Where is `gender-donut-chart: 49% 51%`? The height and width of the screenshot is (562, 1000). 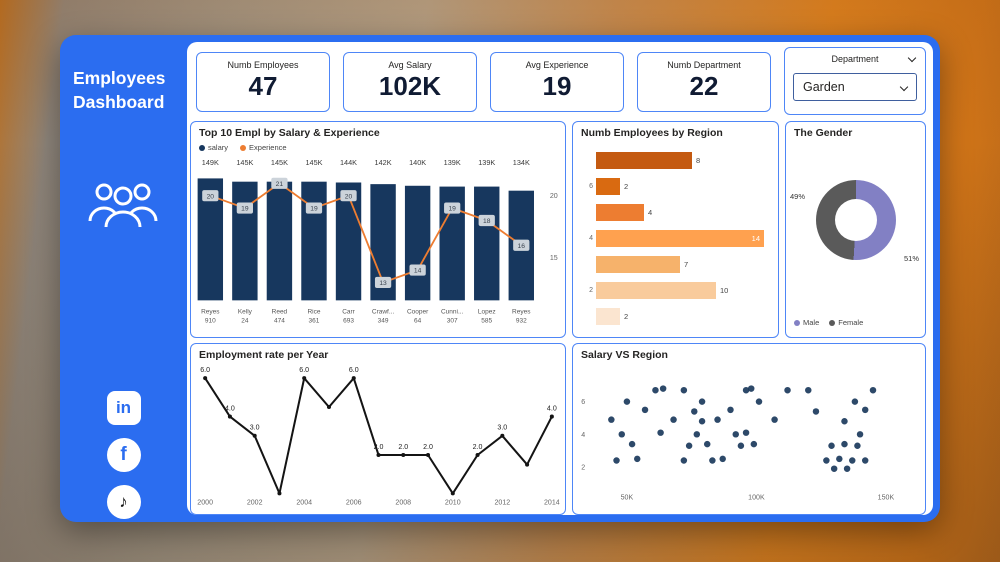 gender-donut-chart: 49% 51% is located at coordinates (855, 219).